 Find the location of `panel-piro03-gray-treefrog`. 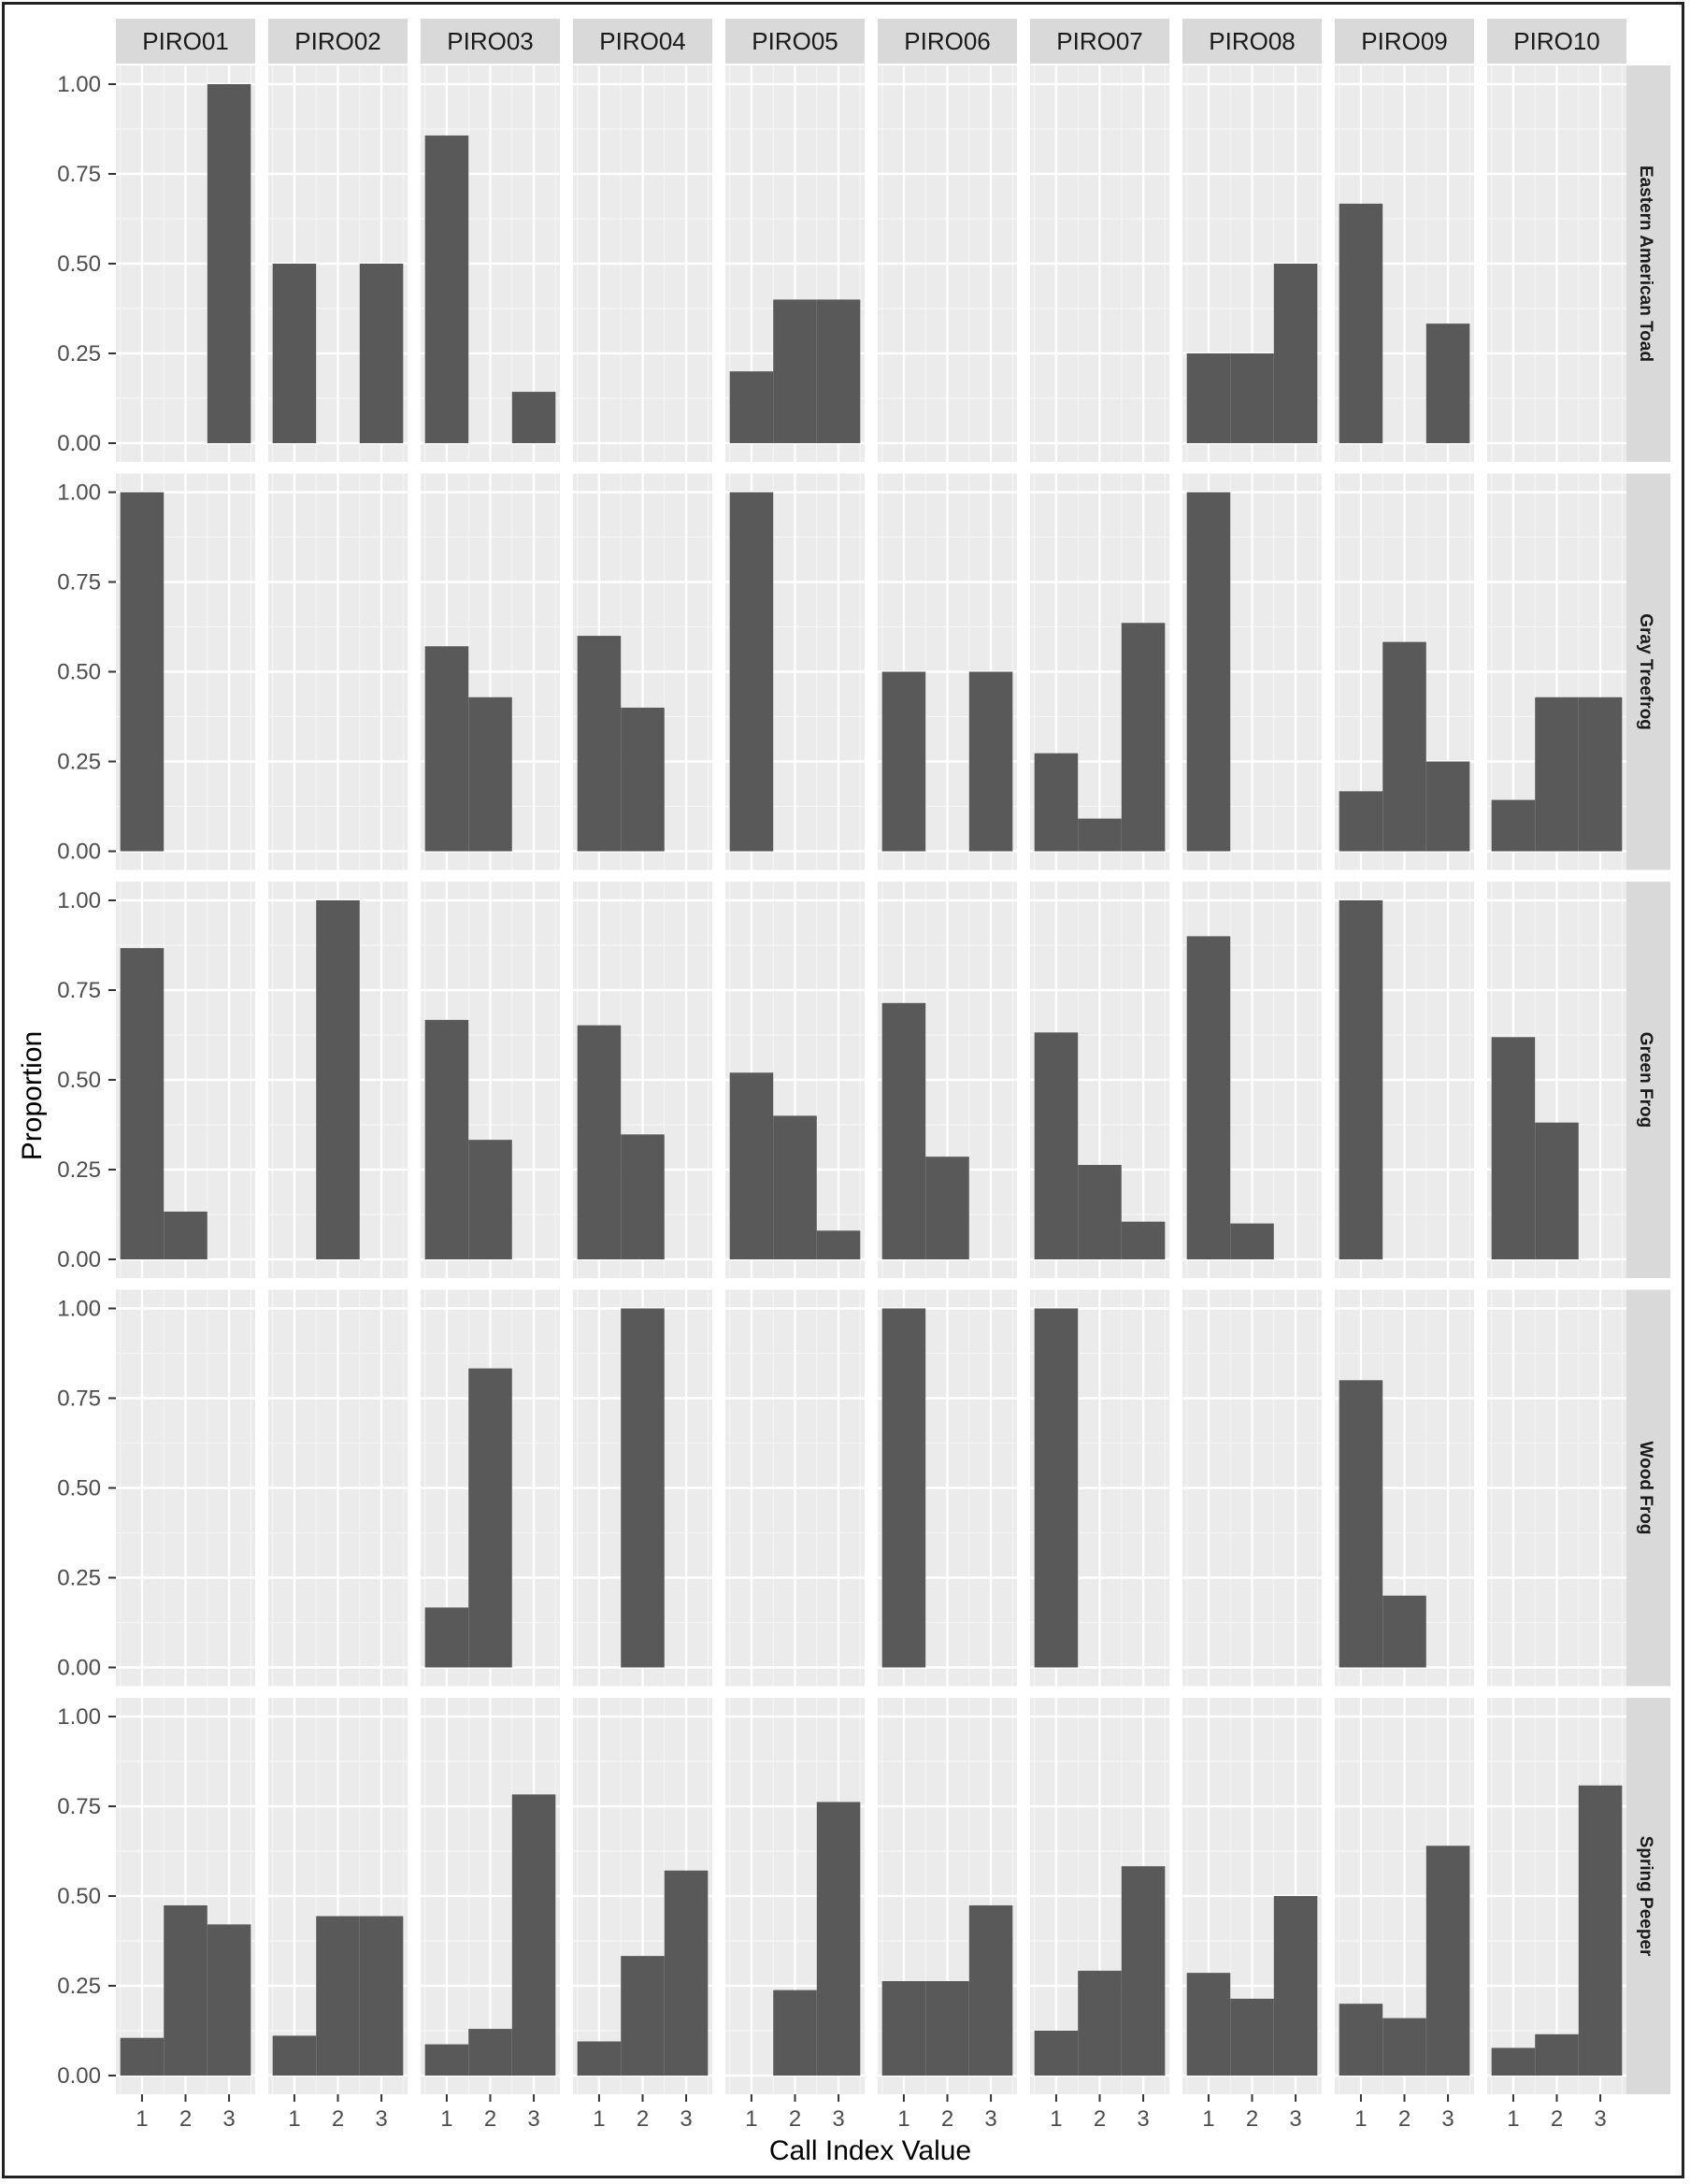

panel-piro03-gray-treefrog is located at coordinates (490, 671).